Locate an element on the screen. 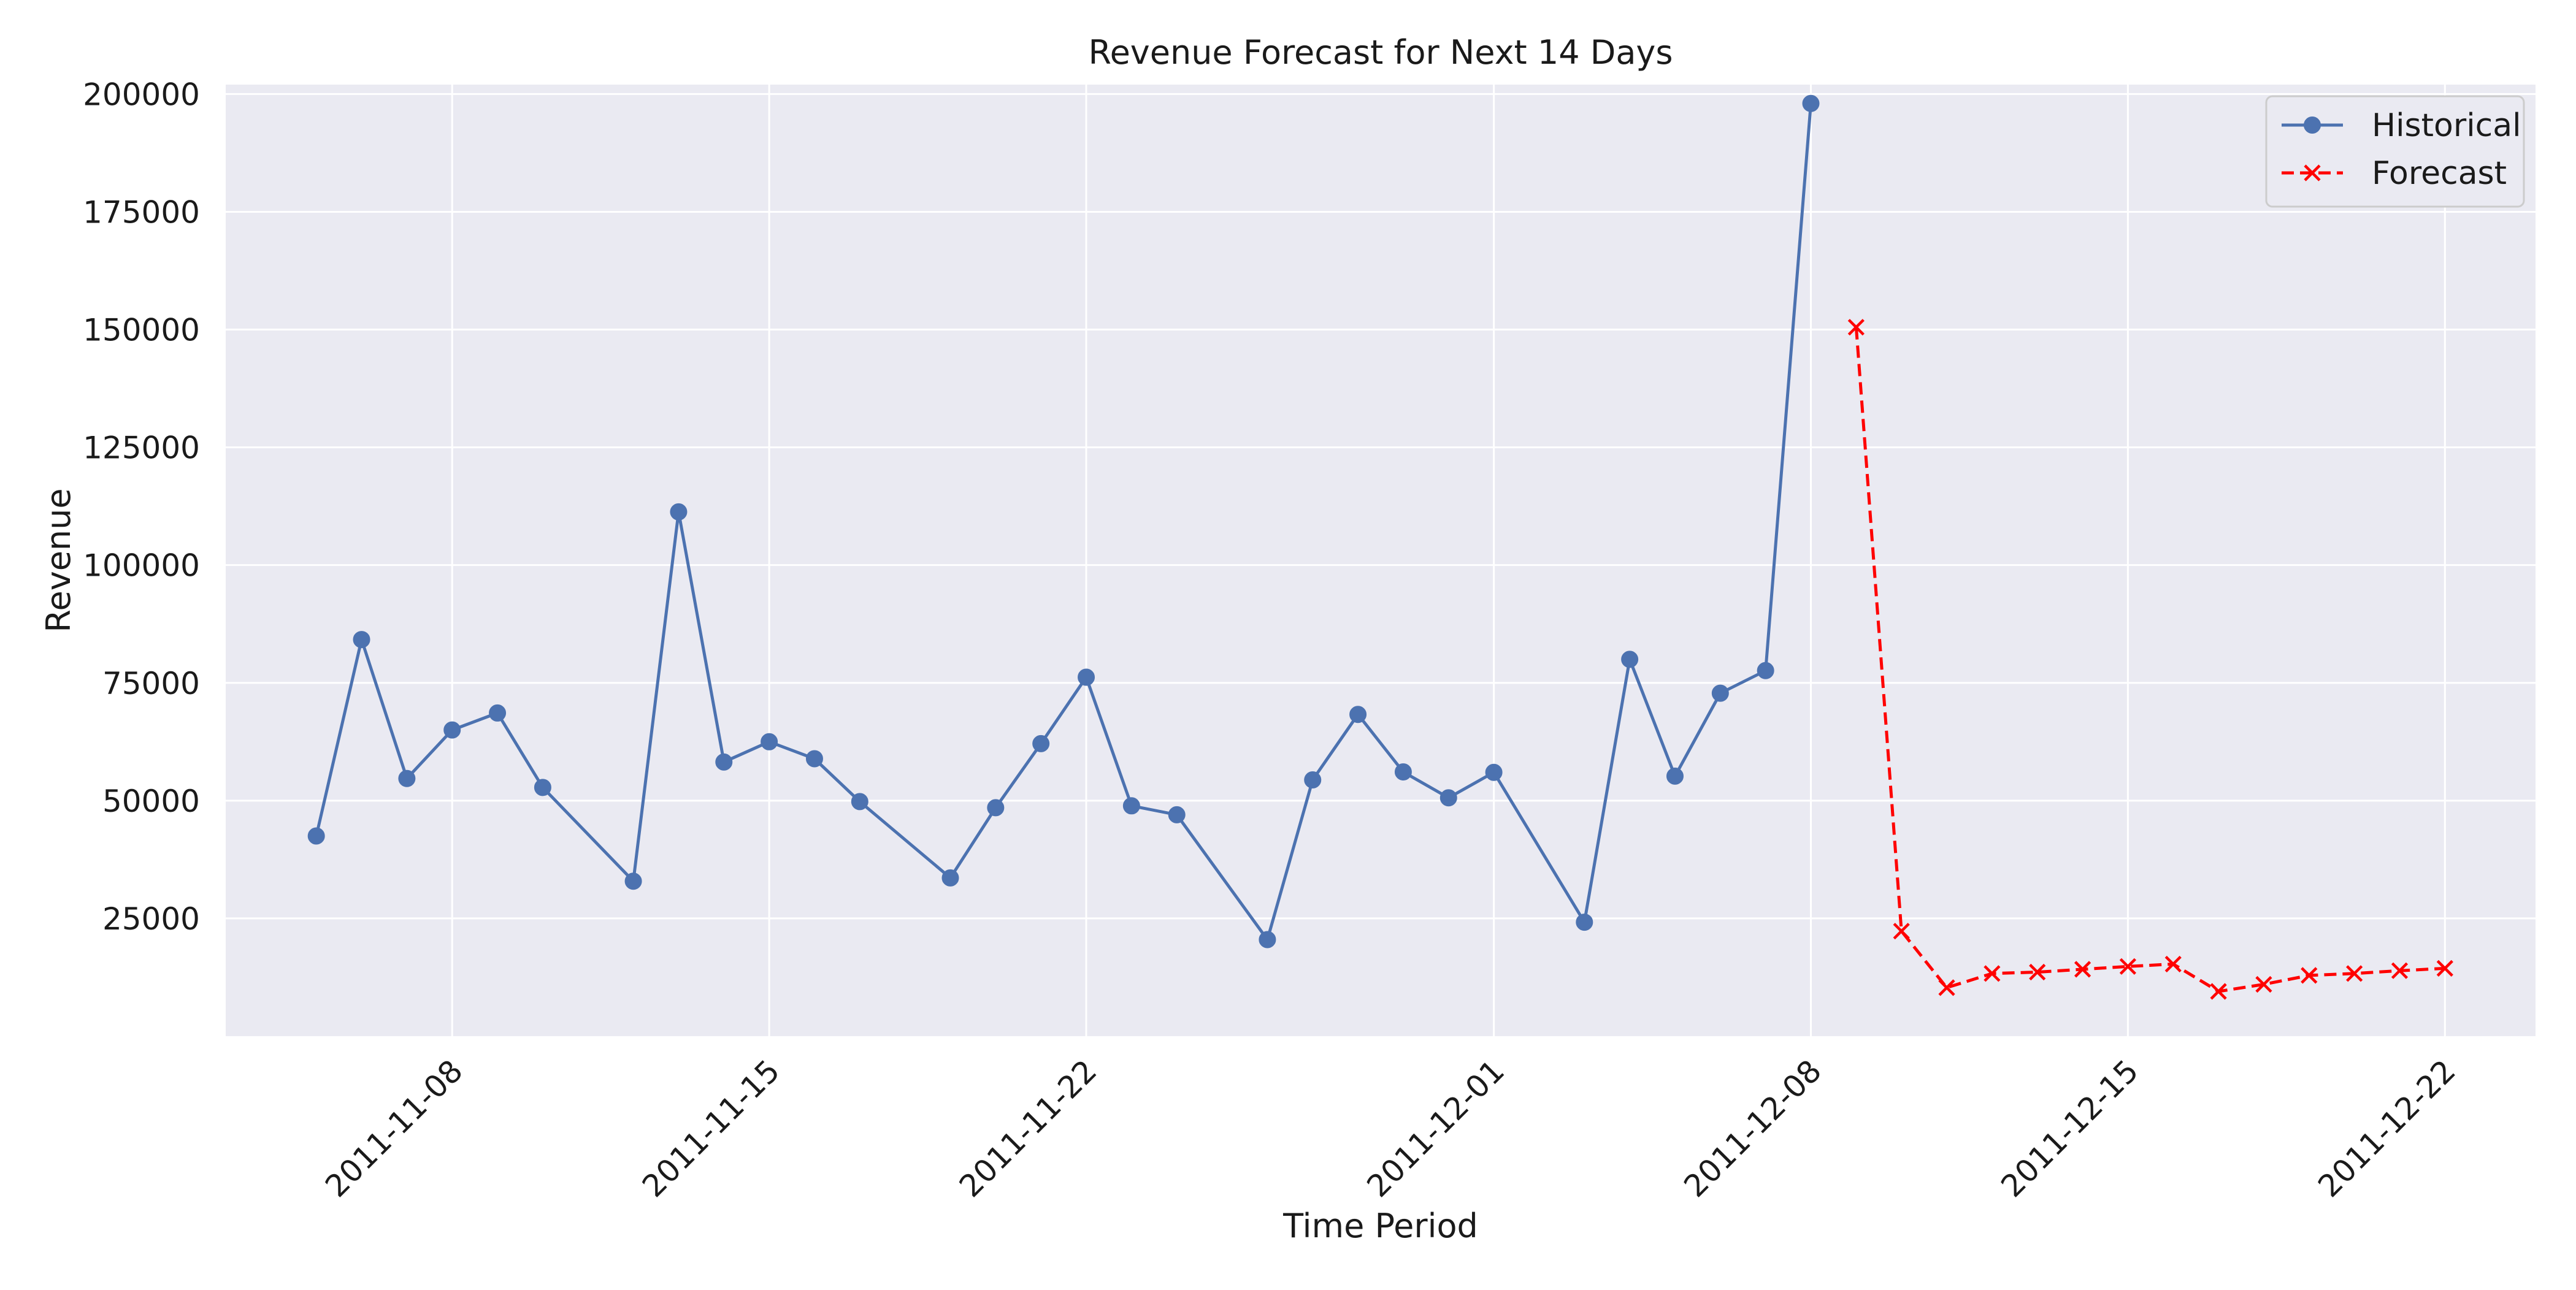 The image size is (2576, 1290). legend-historical-swatch is located at coordinates (2312, 125).